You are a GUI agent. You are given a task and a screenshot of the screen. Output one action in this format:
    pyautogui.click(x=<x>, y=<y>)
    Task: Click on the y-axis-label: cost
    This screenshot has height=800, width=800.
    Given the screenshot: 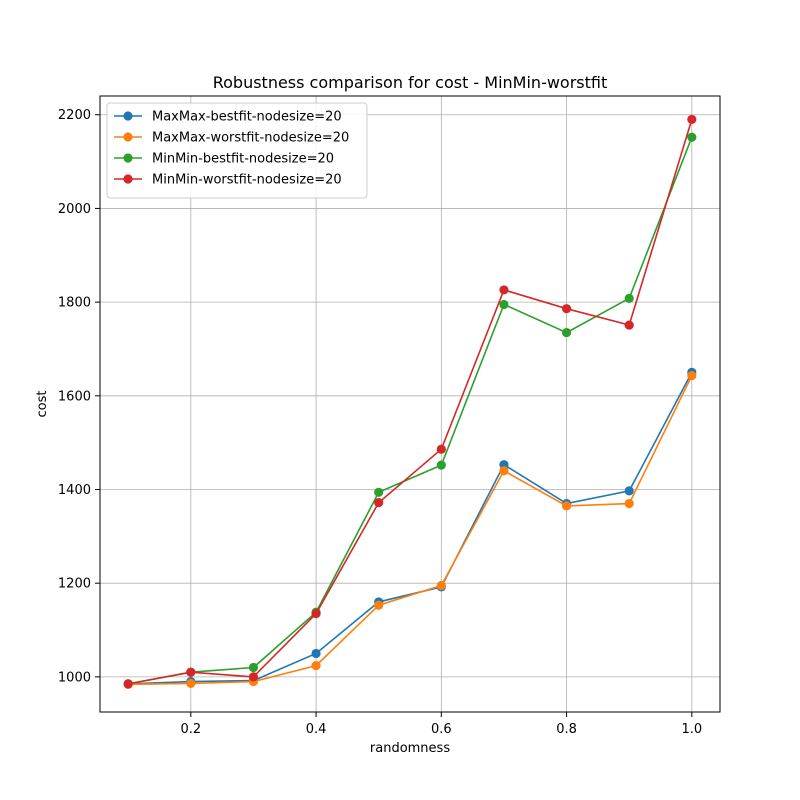 What is the action you would take?
    pyautogui.click(x=42, y=404)
    